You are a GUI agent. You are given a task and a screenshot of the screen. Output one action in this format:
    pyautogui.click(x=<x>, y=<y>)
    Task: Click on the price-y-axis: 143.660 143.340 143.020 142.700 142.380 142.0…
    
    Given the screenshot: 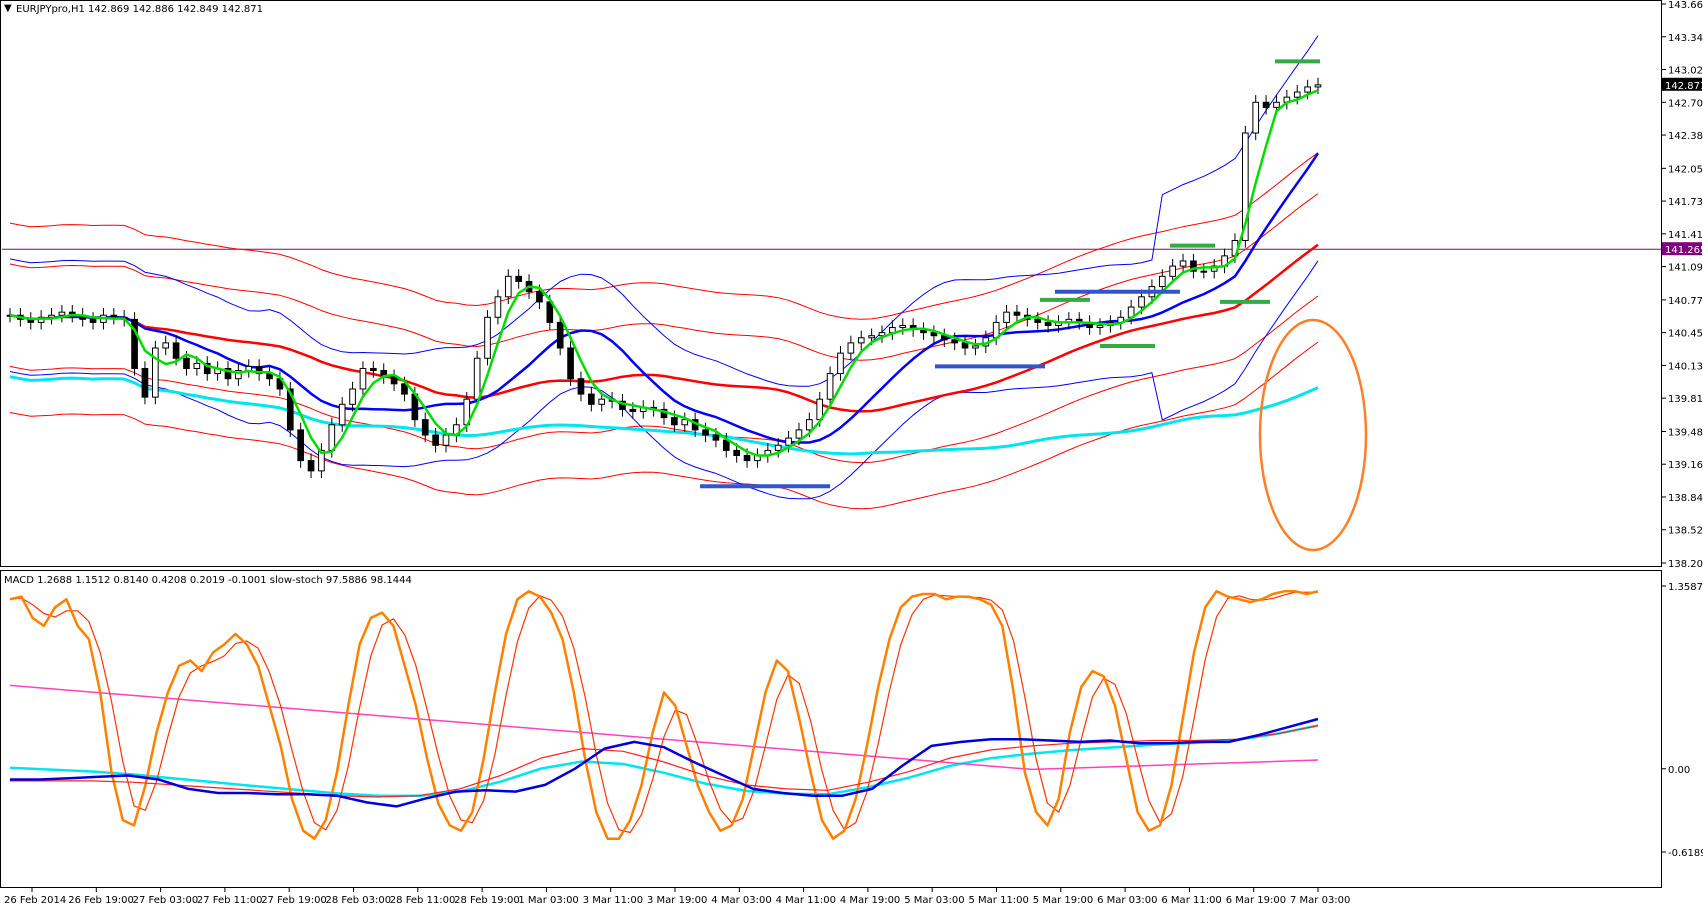 What is the action you would take?
    pyautogui.click(x=1682, y=285)
    